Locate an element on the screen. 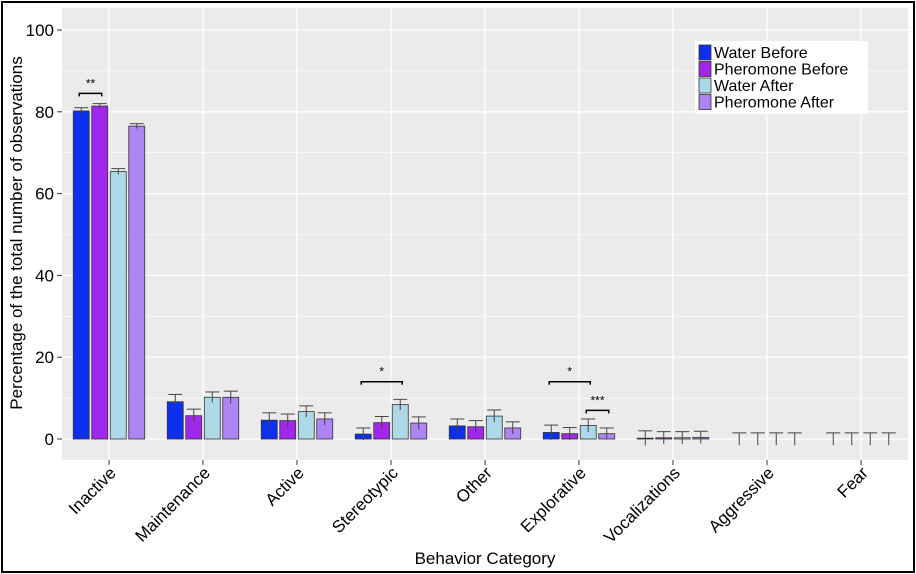  y-axis: 0 20 40 60 80 100 is located at coordinates (44, 235).